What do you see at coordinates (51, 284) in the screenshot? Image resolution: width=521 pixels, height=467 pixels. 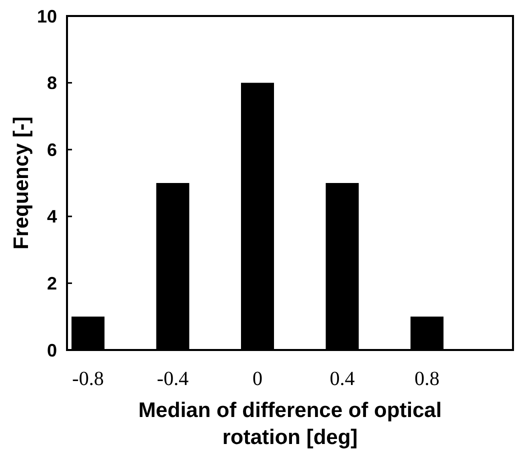 I see `y-tick-label: 2` at bounding box center [51, 284].